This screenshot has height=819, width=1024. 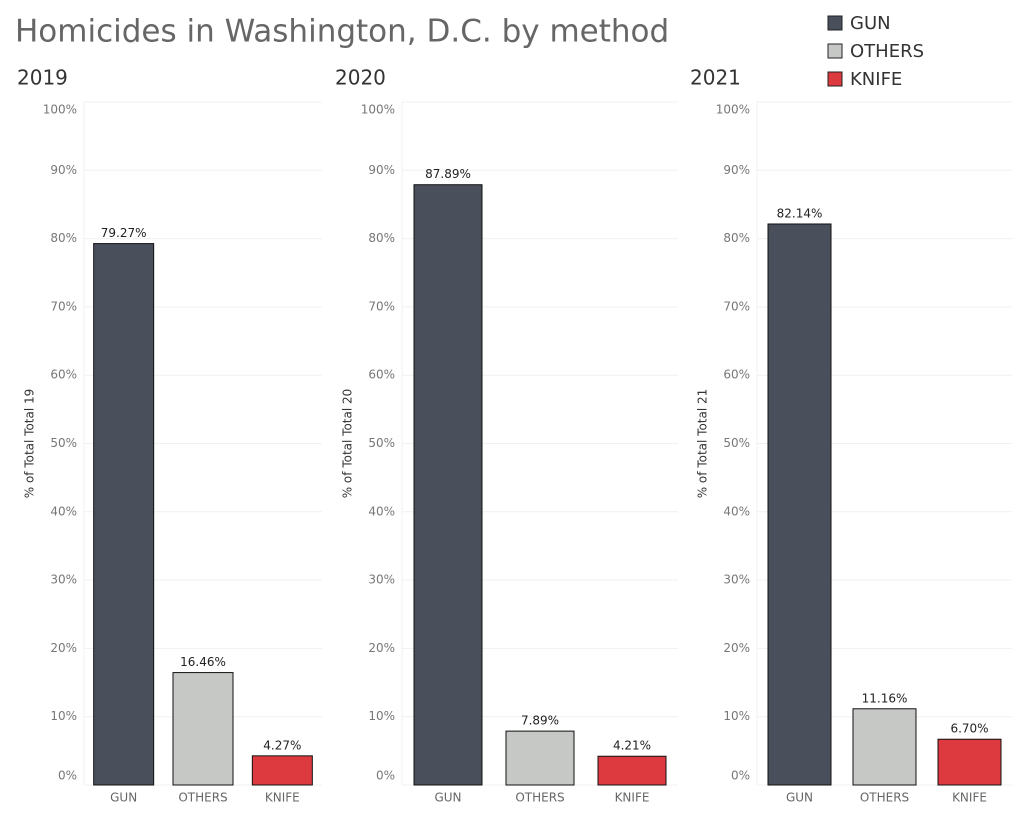 What do you see at coordinates (876, 79) in the screenshot?
I see `legend-label: KNIFE` at bounding box center [876, 79].